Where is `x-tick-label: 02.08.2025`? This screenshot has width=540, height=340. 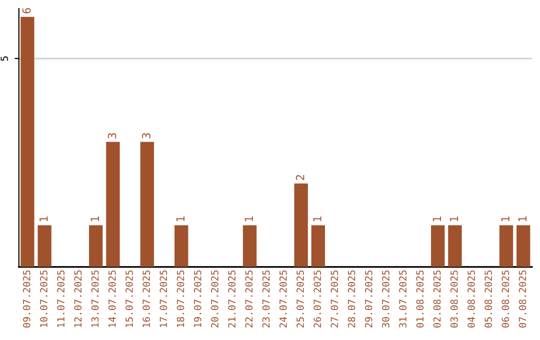
x-tick-label: 02.08.2025 is located at coordinates (437, 299).